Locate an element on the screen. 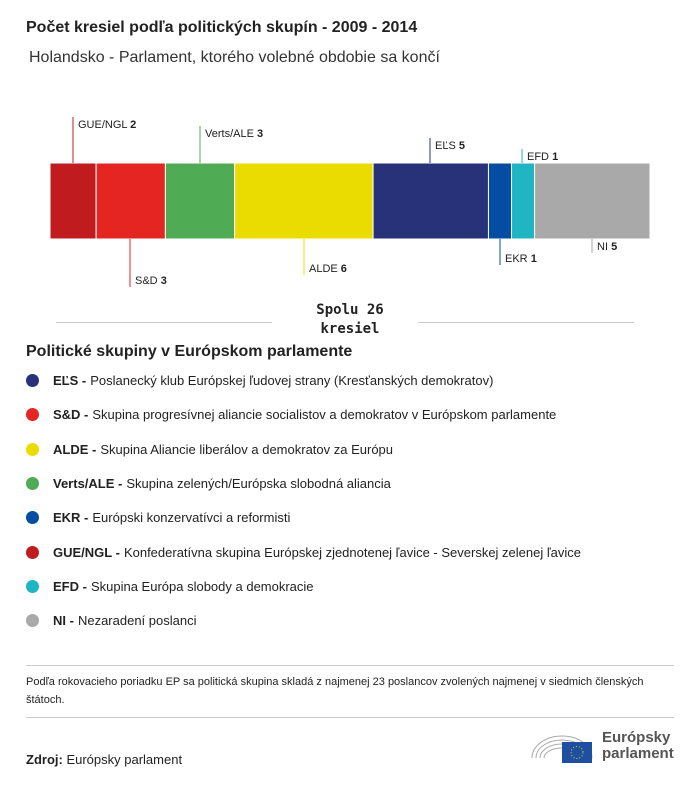  source: Zdroj: Európsky parlament is located at coordinates (104, 759).